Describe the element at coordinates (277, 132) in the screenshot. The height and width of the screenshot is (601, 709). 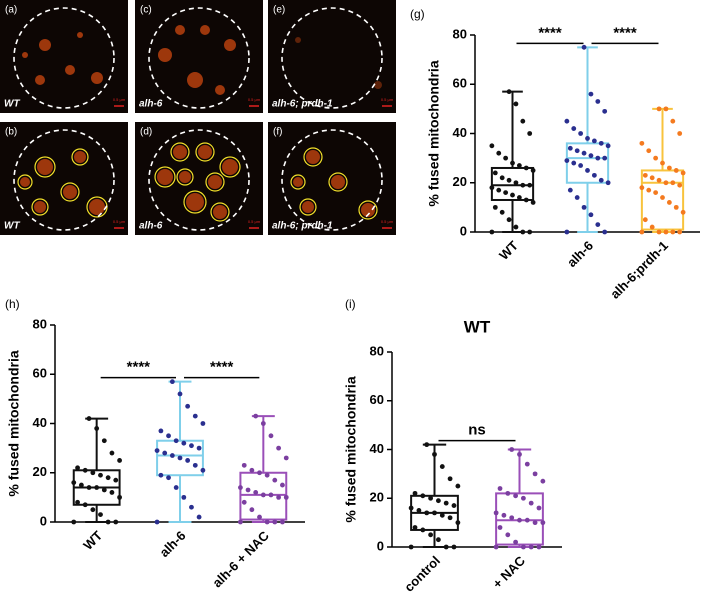
I see `panel-label: (f)` at that location.